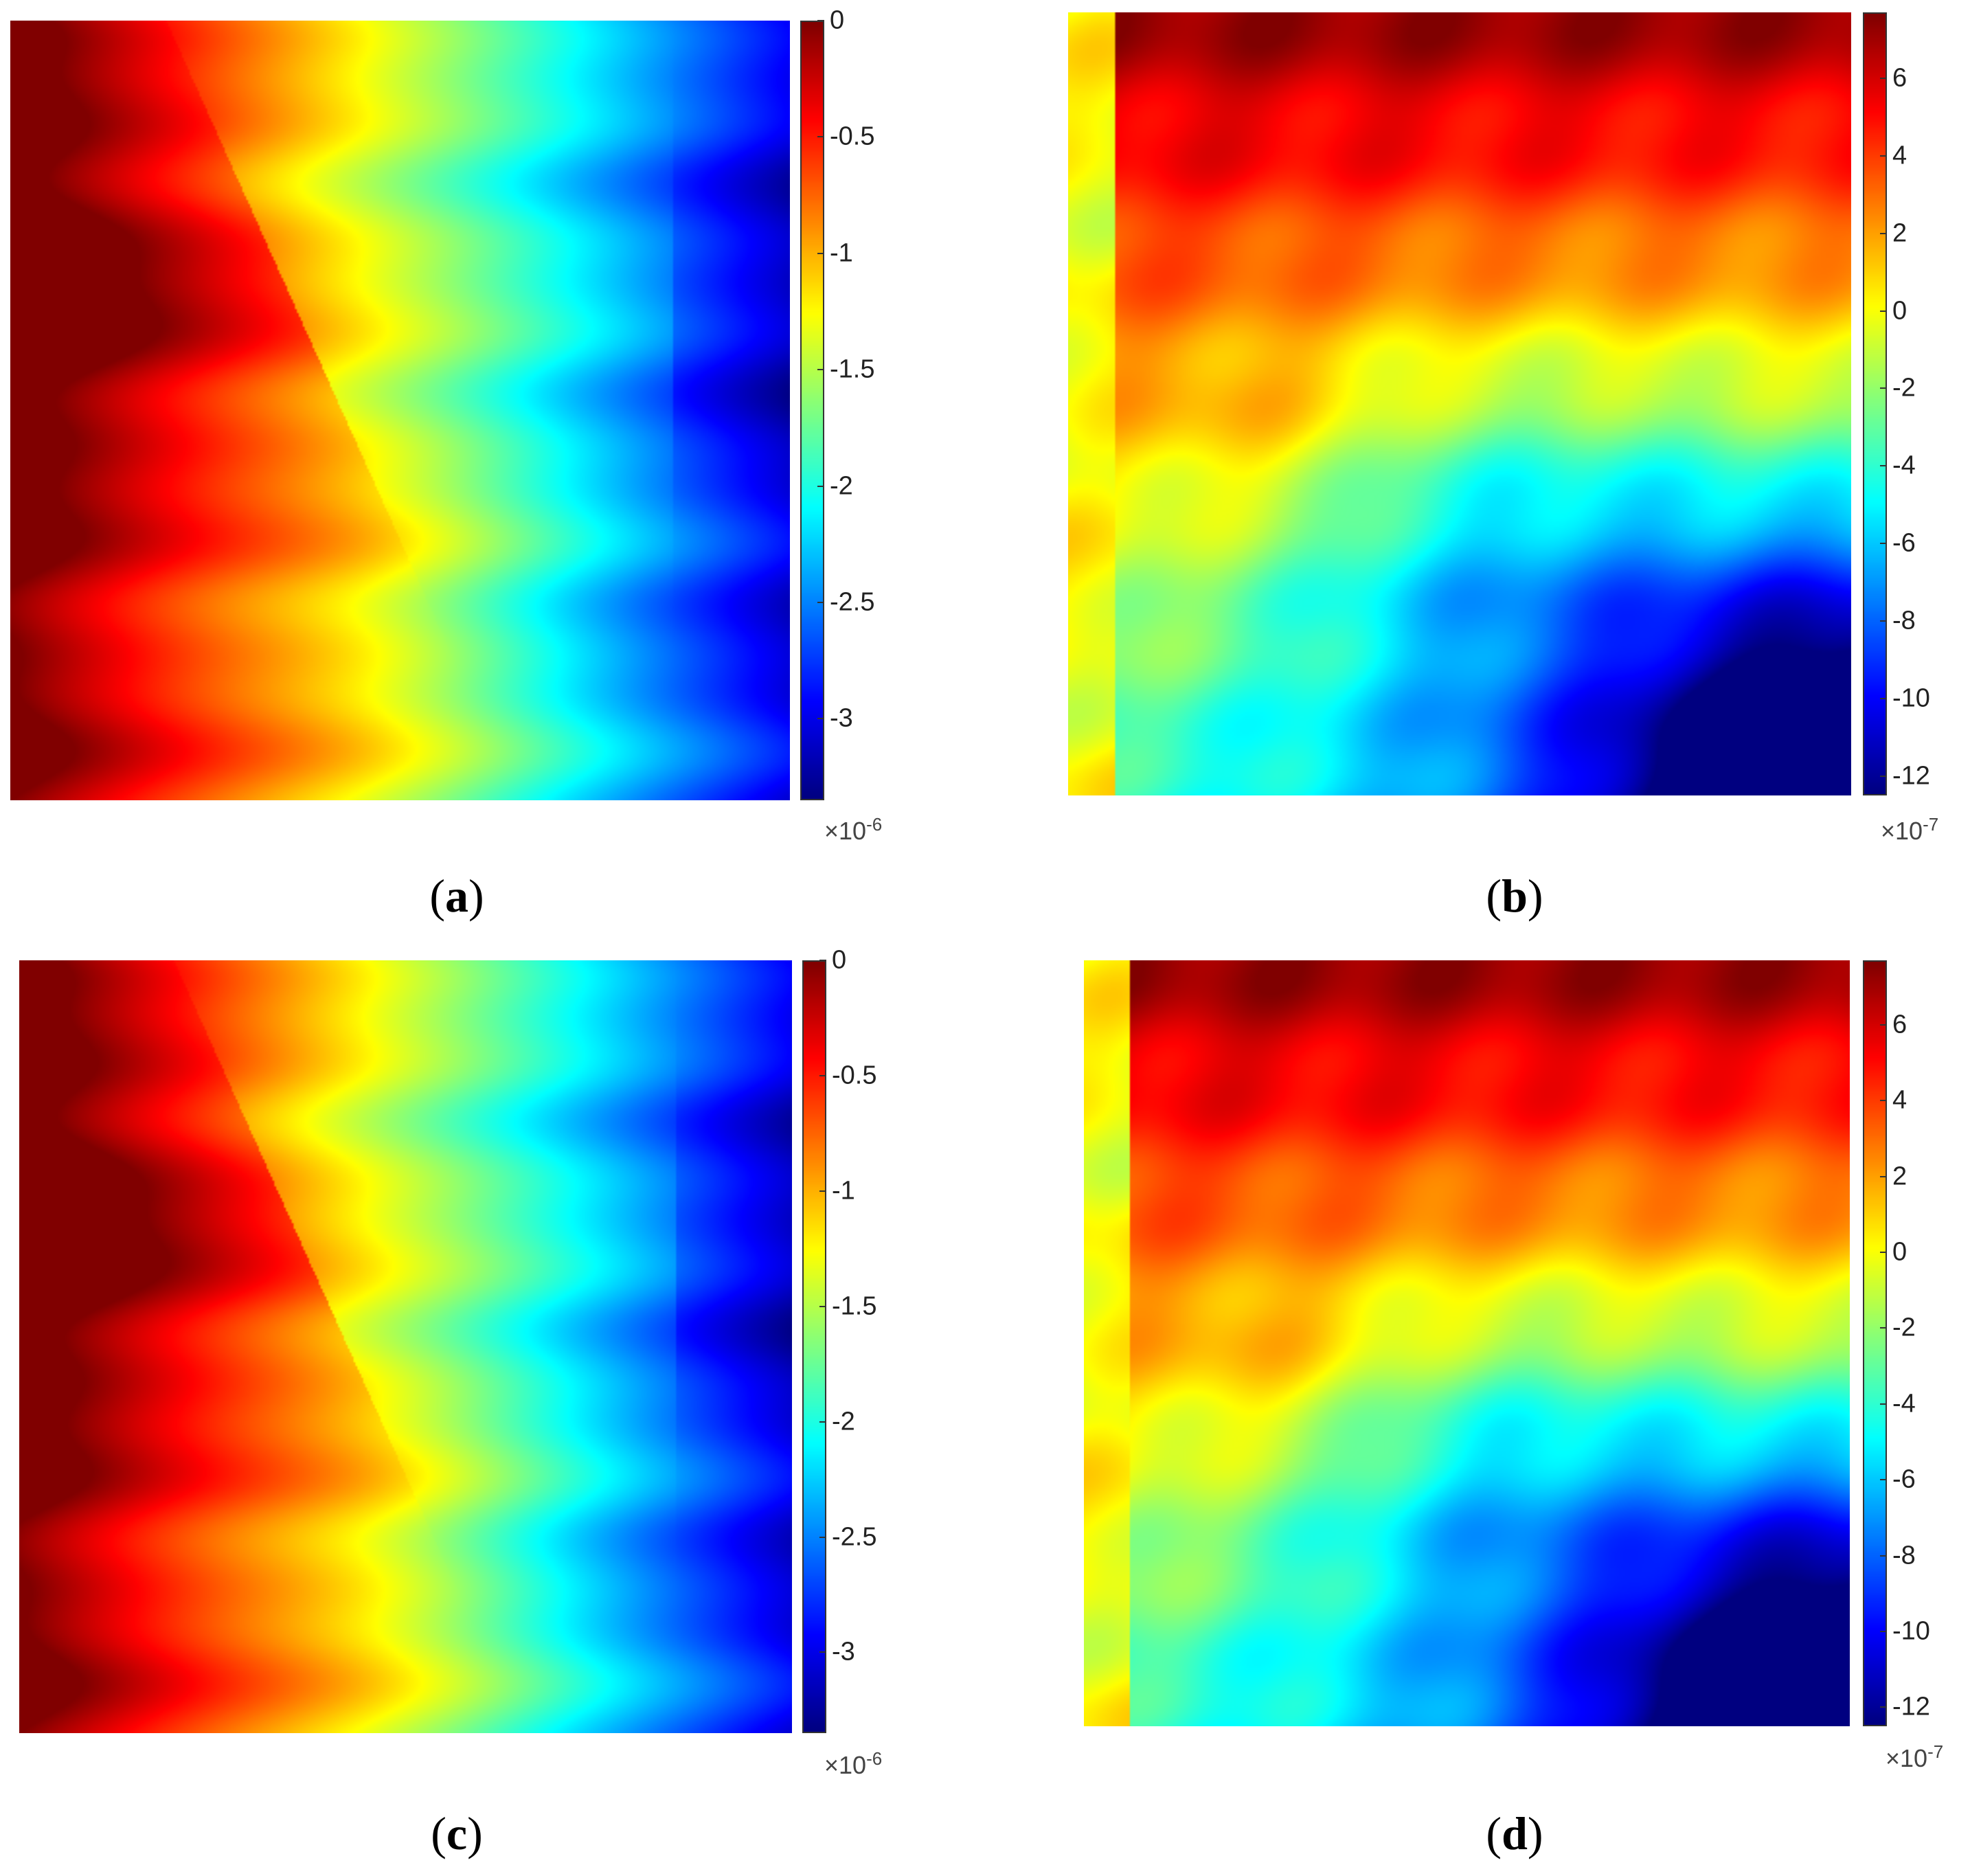 This screenshot has width=1970, height=1876. I want to click on colorbar-c: 0 -0.5 -1 -1.5 -2 -2.5 -3, so click(839, 1339).